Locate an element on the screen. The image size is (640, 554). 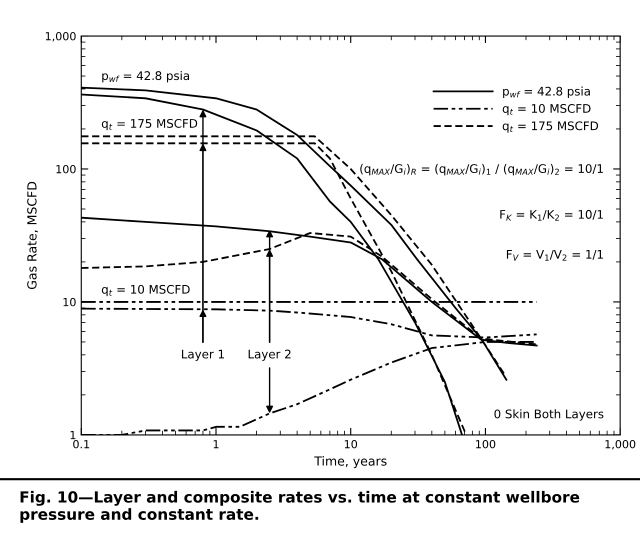
annotation: Layer 1 is located at coordinates (203, 355).